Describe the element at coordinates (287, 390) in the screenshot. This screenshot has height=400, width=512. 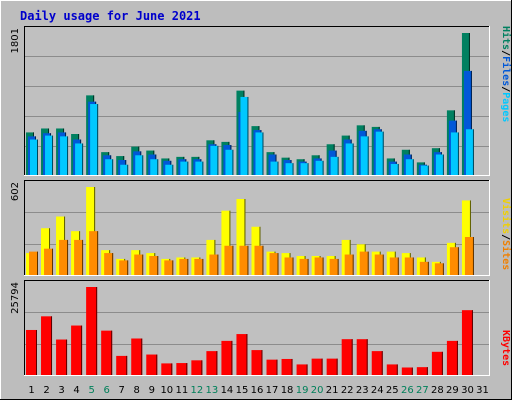
I see `x-tick-label: 18` at that location.